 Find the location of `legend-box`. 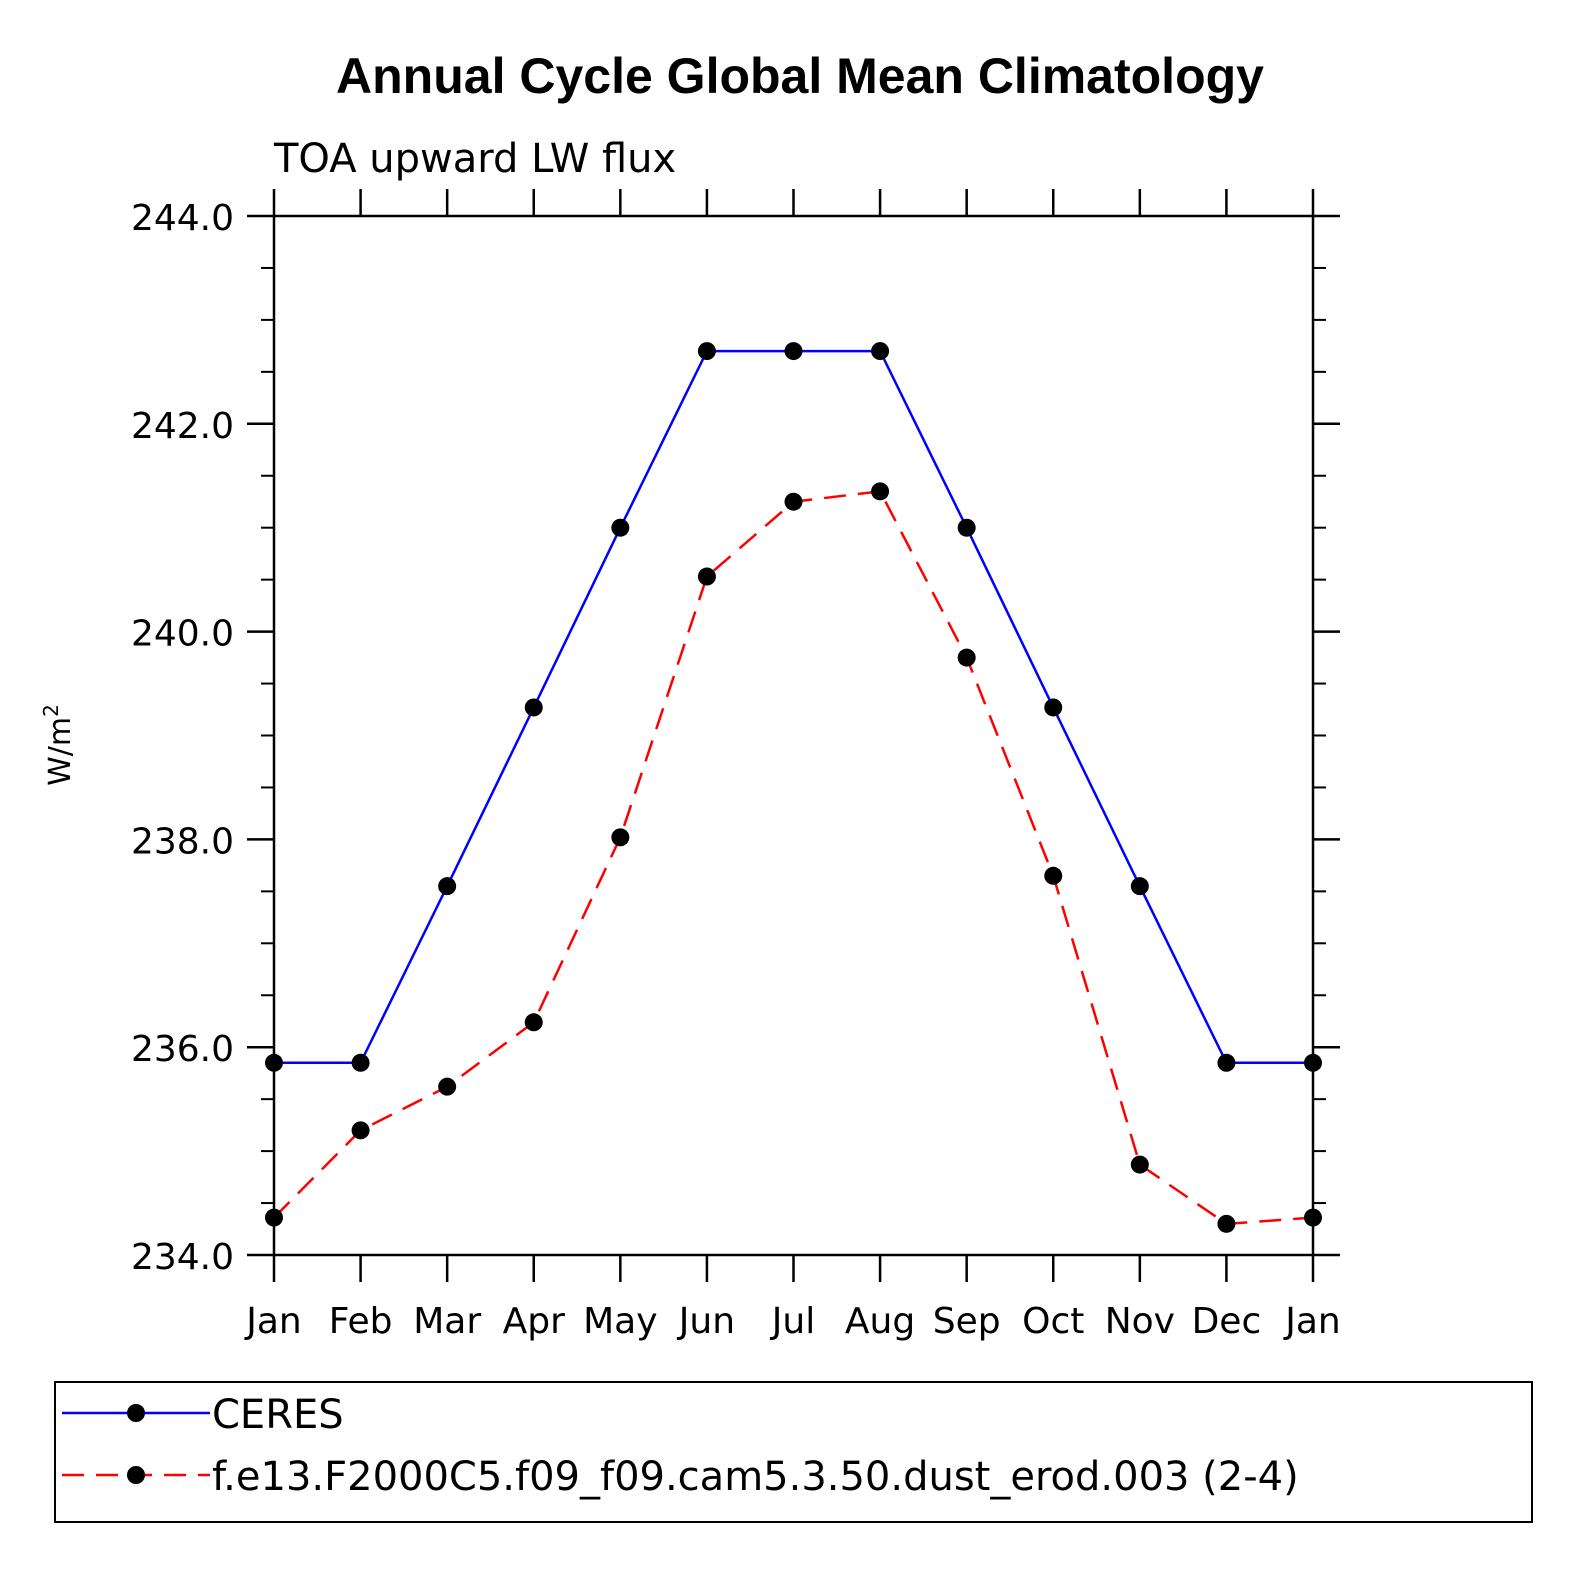

legend-box is located at coordinates (793, 1452).